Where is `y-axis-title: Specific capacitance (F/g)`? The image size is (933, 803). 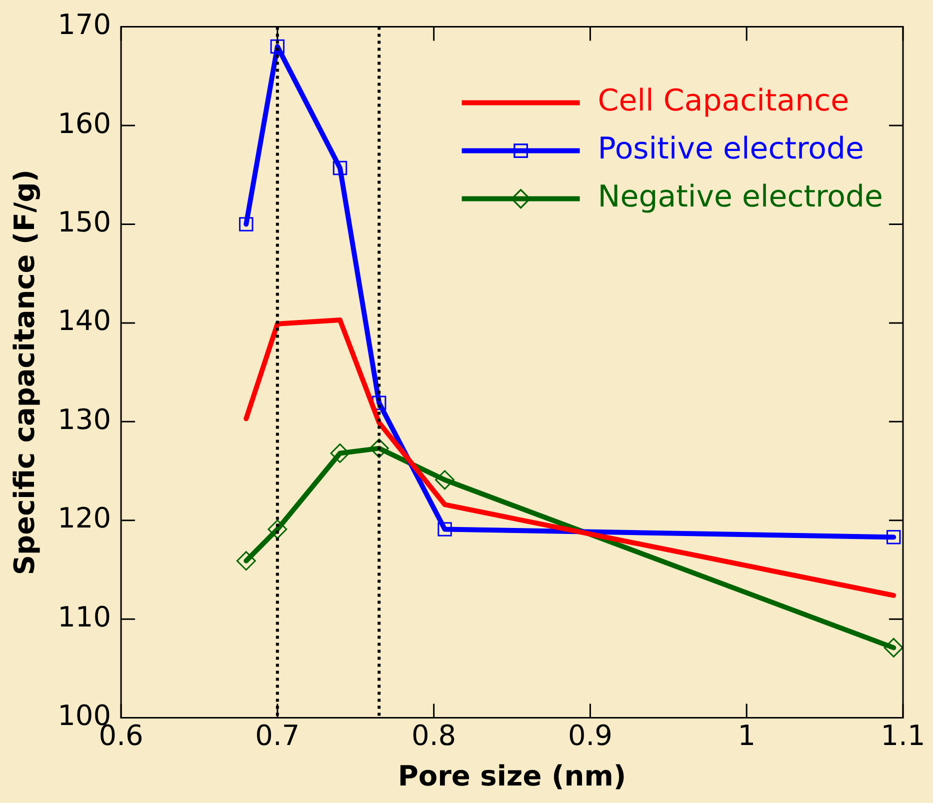
y-axis-title: Specific capacitance (F/g) is located at coordinates (25, 372).